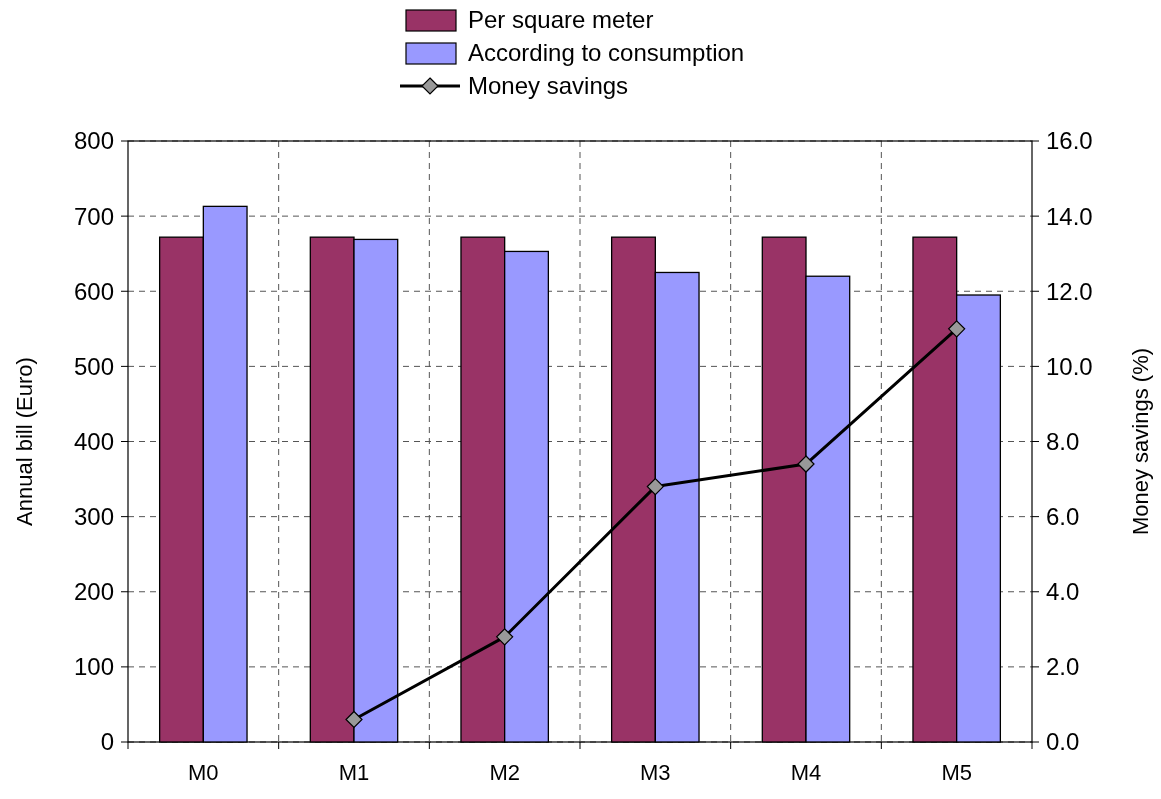 This screenshot has height=799, width=1161. What do you see at coordinates (606, 53) in the screenshot?
I see `legend-label: According to consumption` at bounding box center [606, 53].